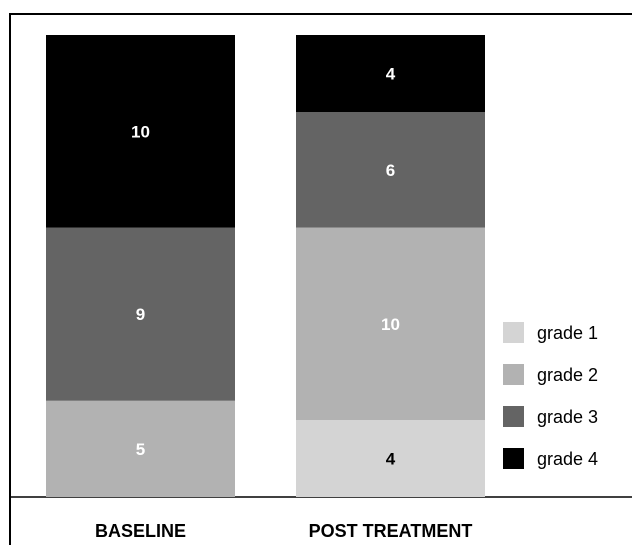  I want to click on data-label-baseline-grade-3: 9, so click(140, 314).